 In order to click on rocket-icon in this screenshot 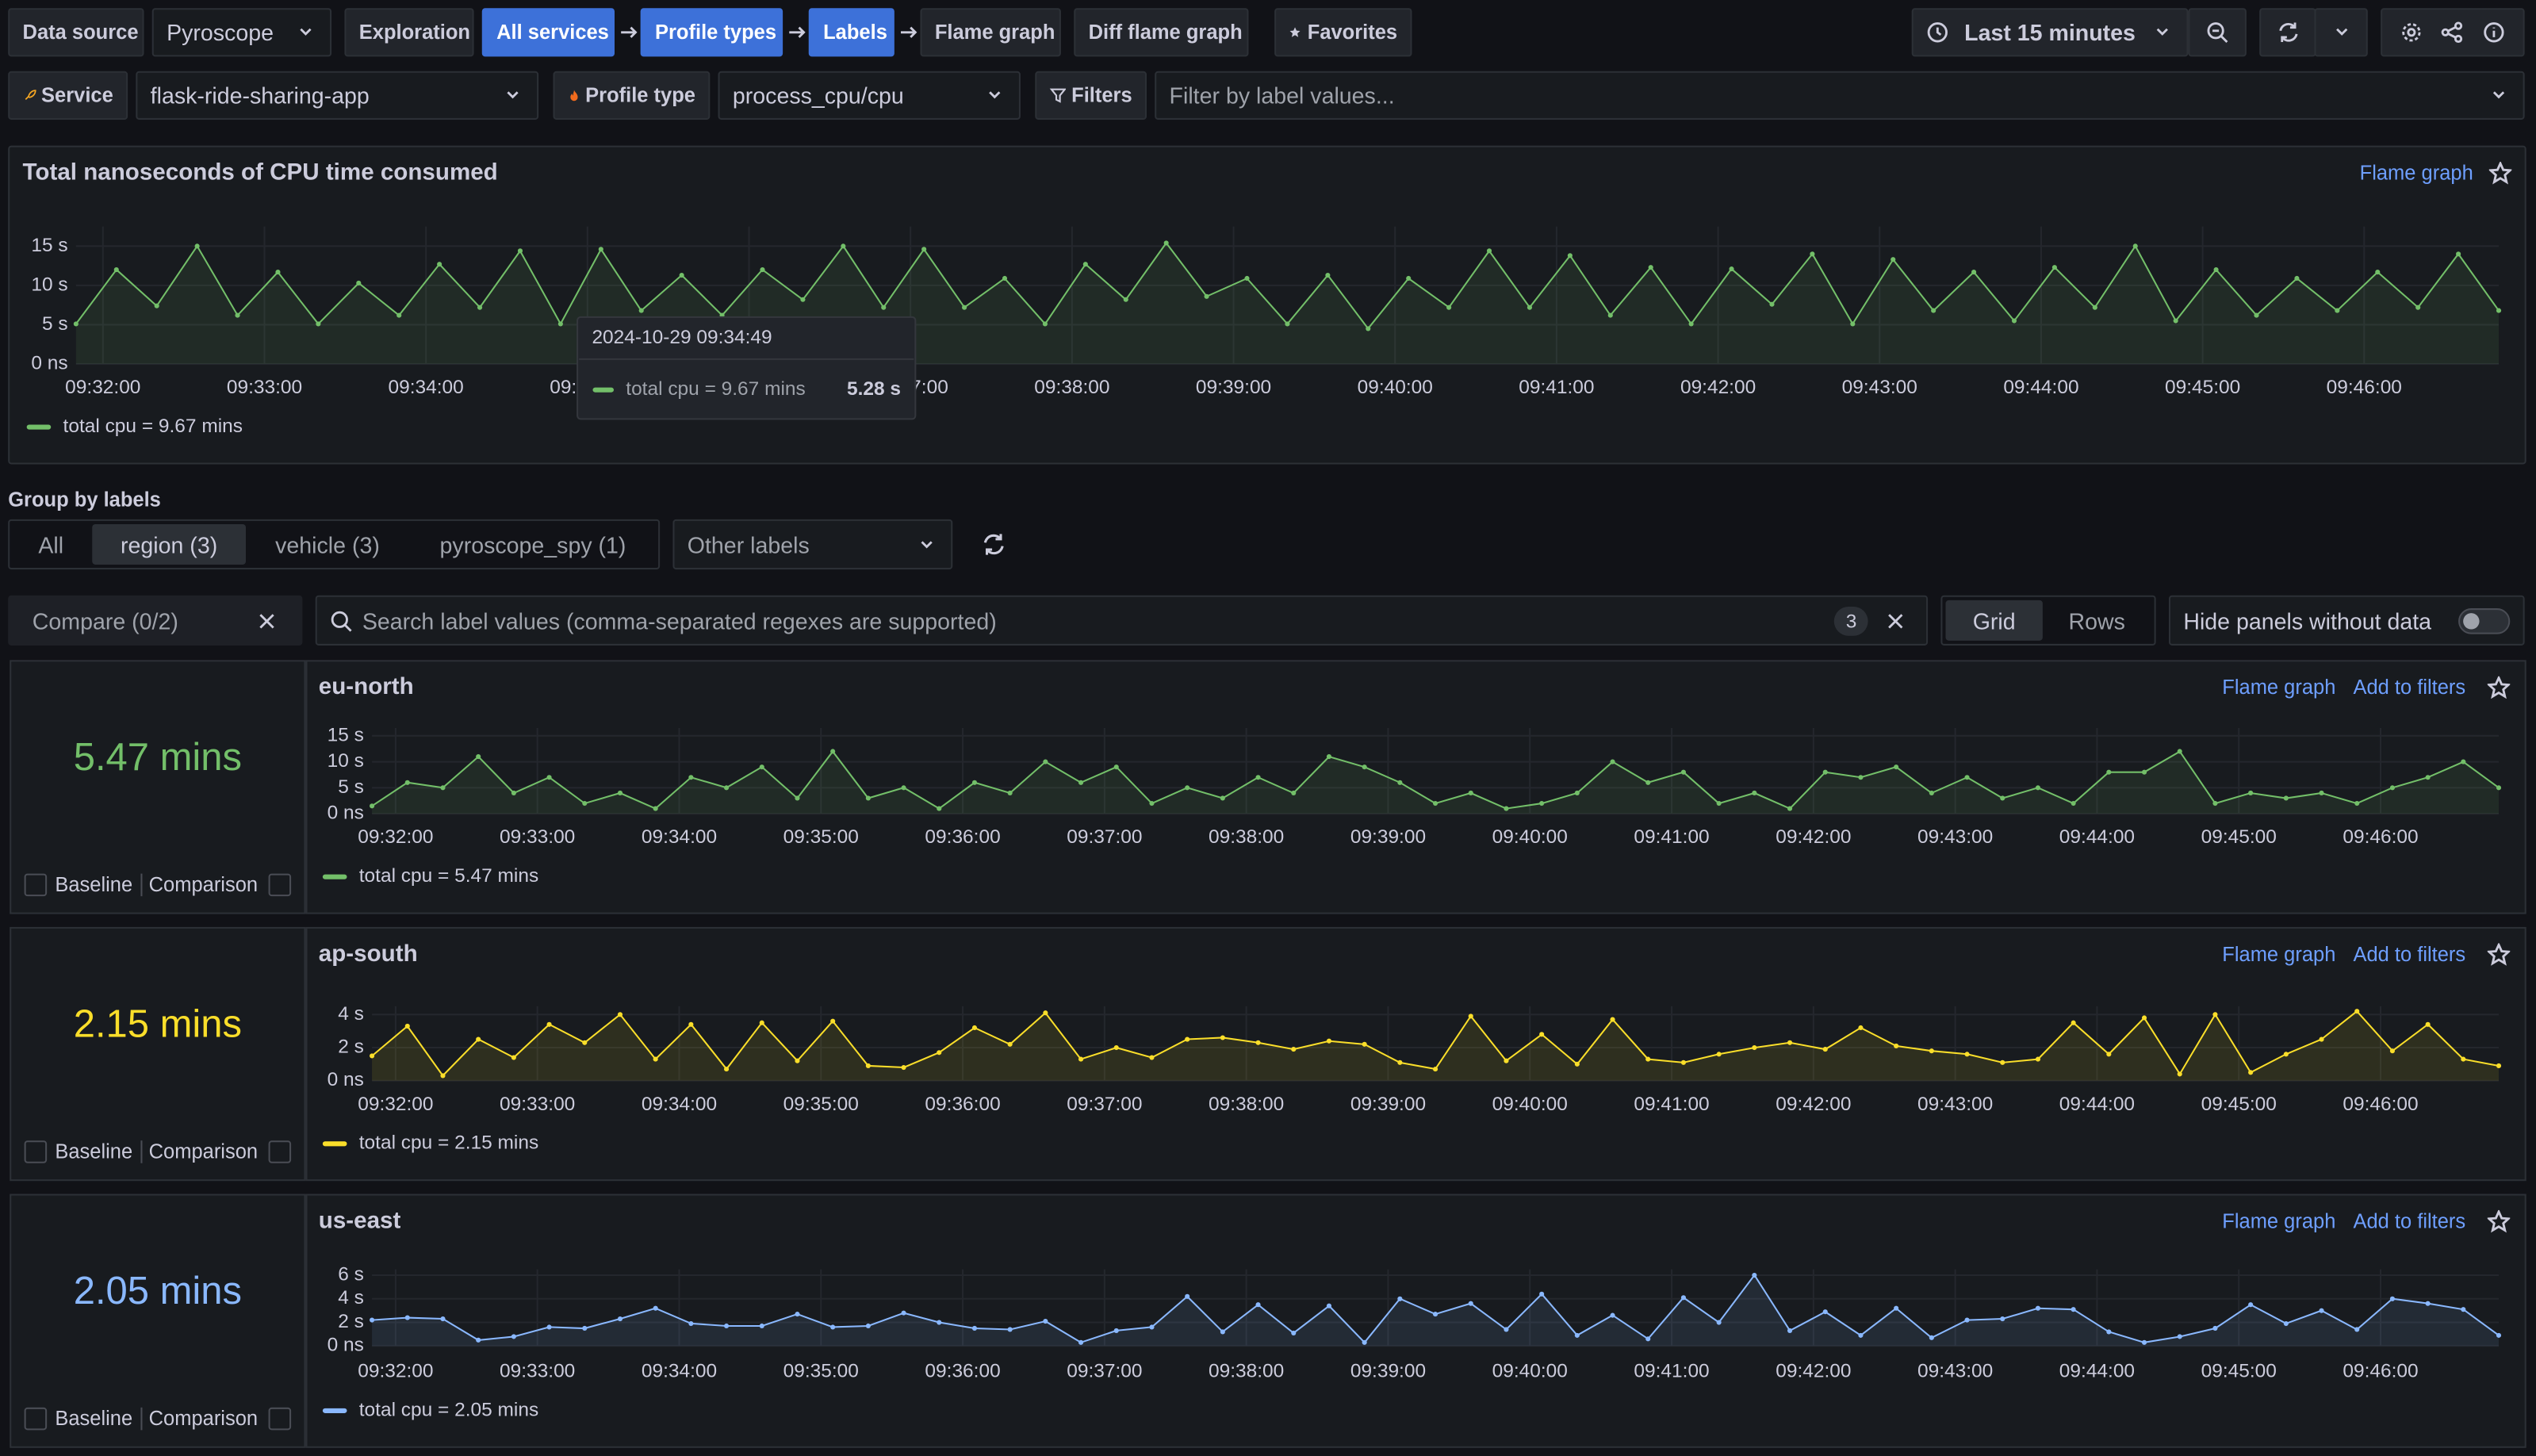, I will do `click(29, 95)`.